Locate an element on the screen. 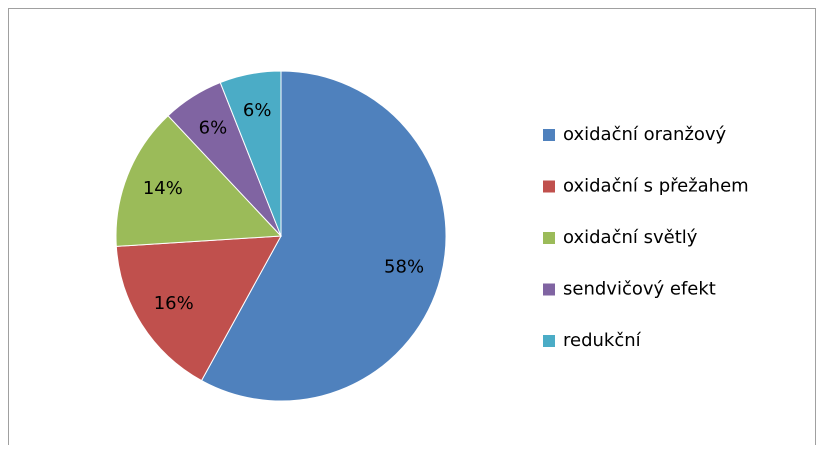 The width and height of the screenshot is (824, 450). legend-label: oxidační světlý is located at coordinates (630, 237).